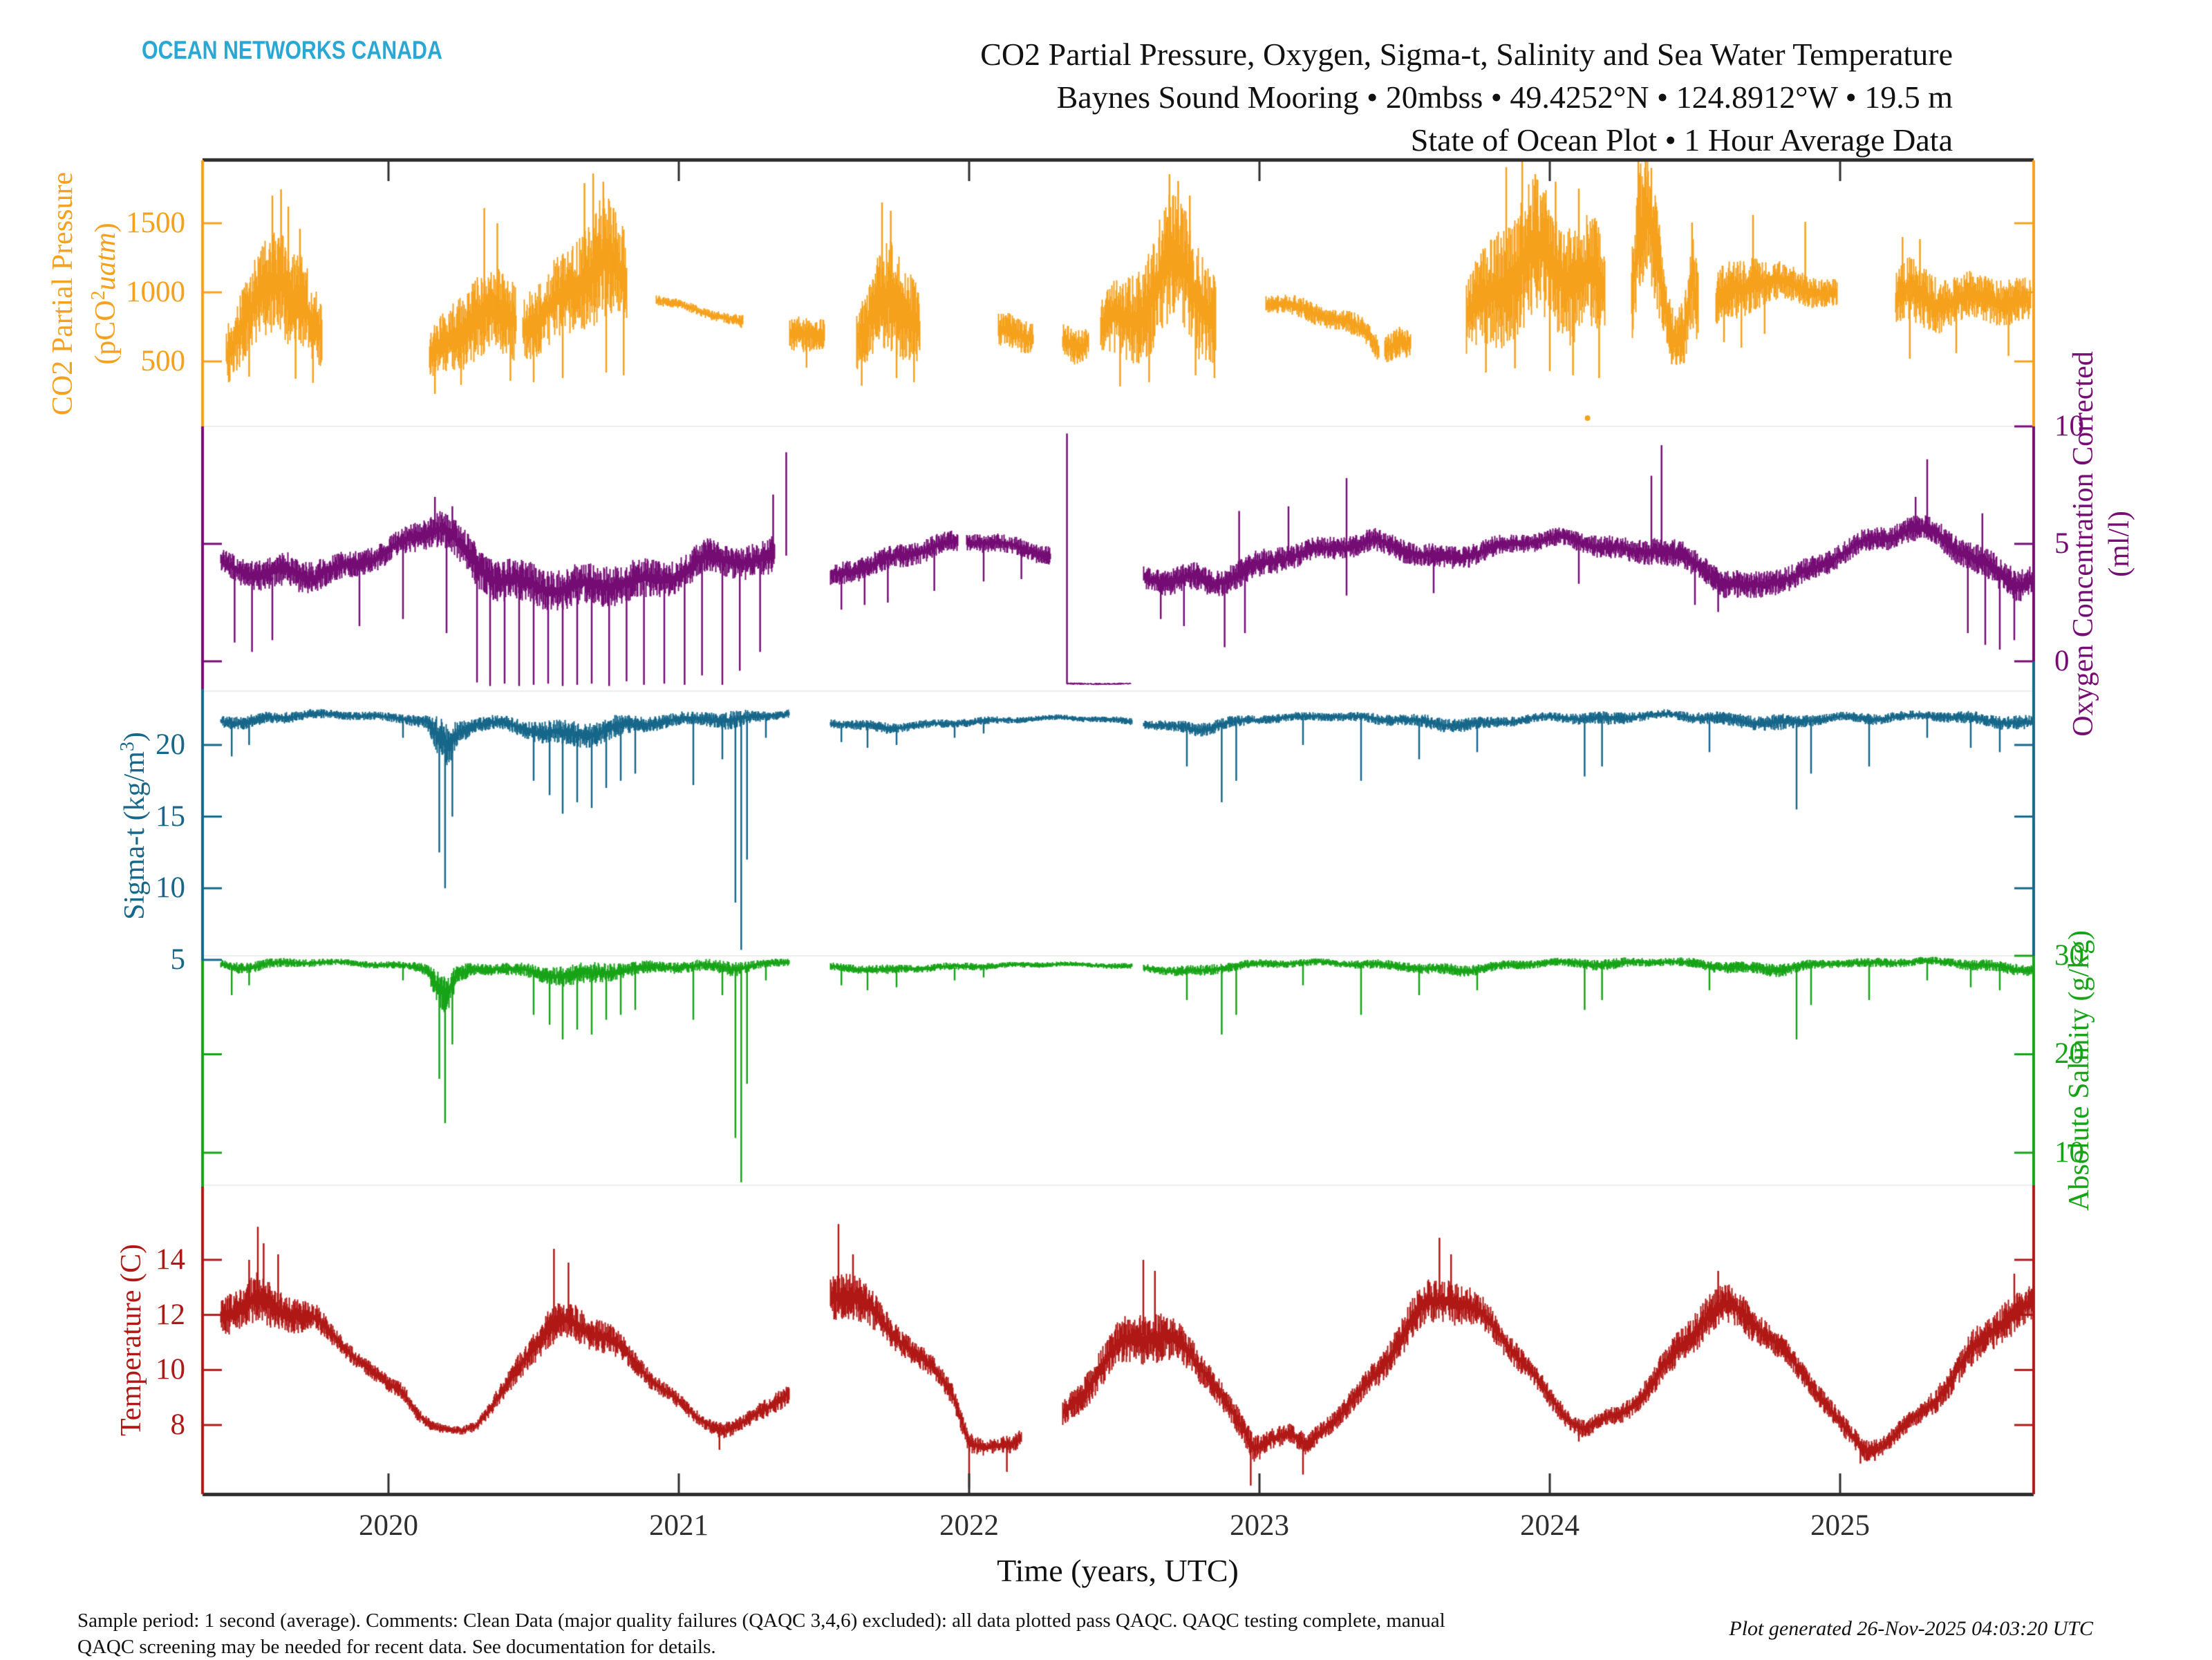  Describe the element at coordinates (969, 1525) in the screenshot. I see `x-tick-label-2022: 2022` at that location.